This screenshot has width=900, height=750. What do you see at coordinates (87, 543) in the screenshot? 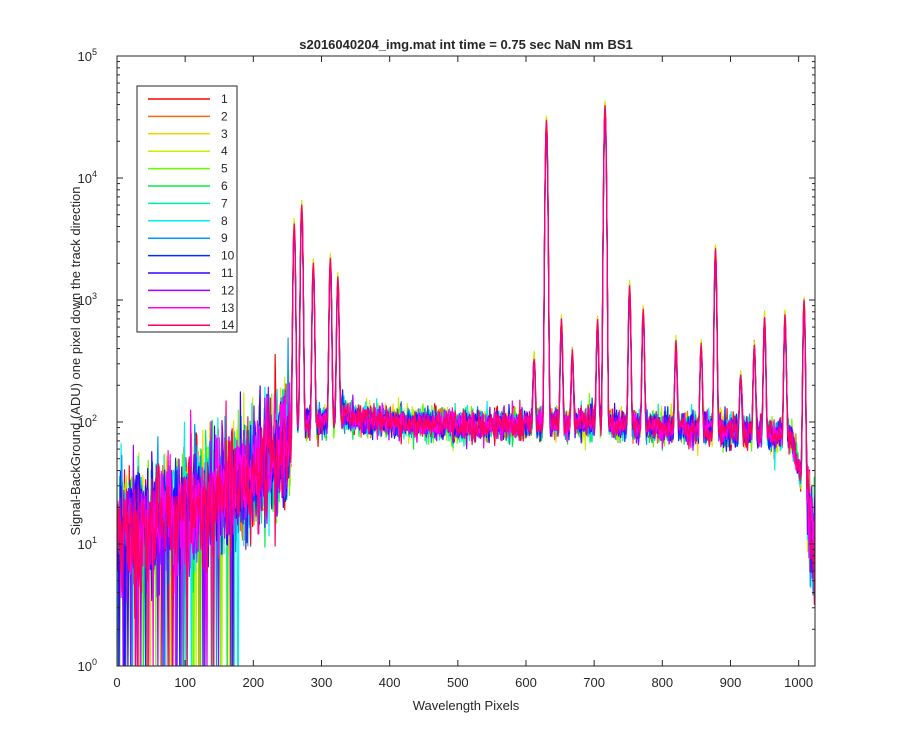
I see `y-tick-label: 10¹` at bounding box center [87, 543].